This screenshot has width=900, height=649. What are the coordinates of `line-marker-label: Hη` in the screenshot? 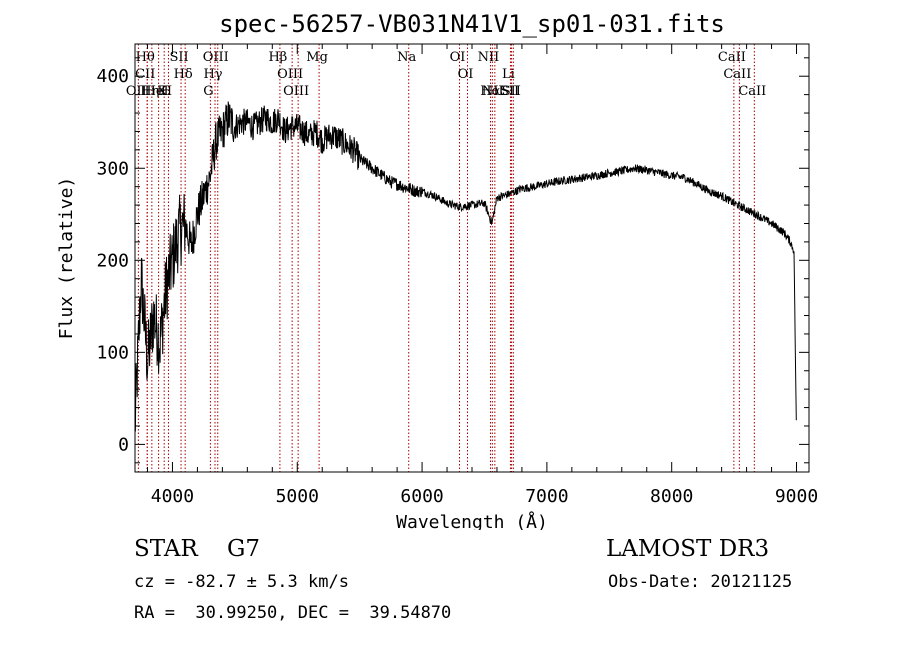 It's located at (149, 91).